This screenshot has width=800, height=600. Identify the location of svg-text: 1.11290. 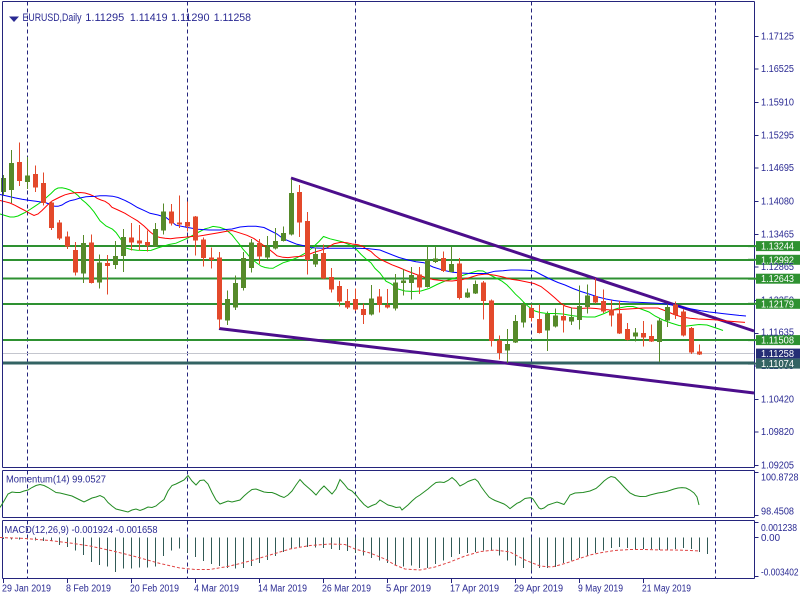
(190, 18).